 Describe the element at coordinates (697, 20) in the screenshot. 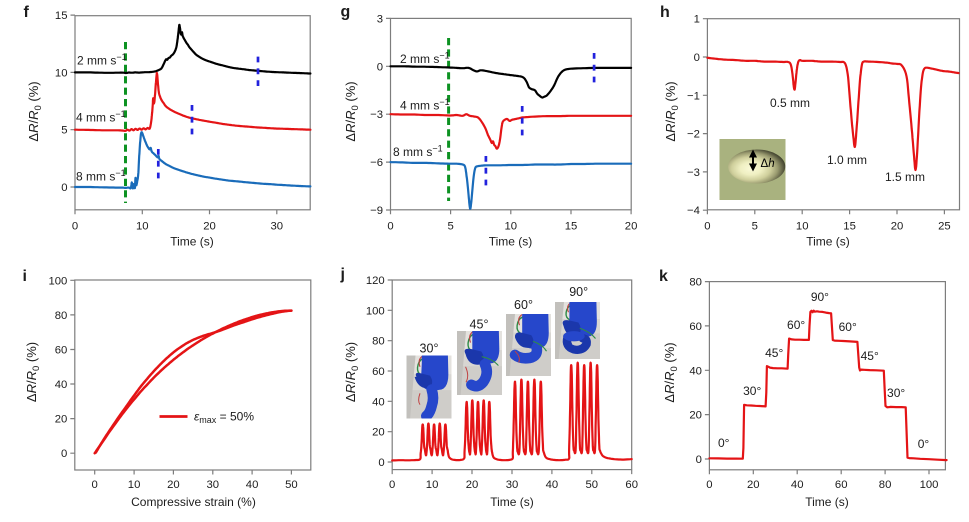

I see `svg-text: 1` at that location.